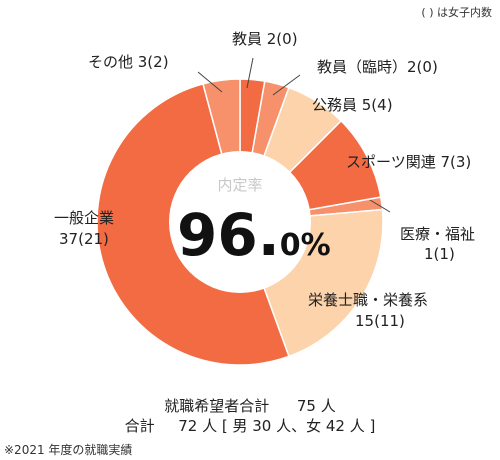 The height and width of the screenshot is (460, 500). What do you see at coordinates (84, 239) in the screenshot?
I see `slice-label-companies-value: 37(21)` at bounding box center [84, 239].